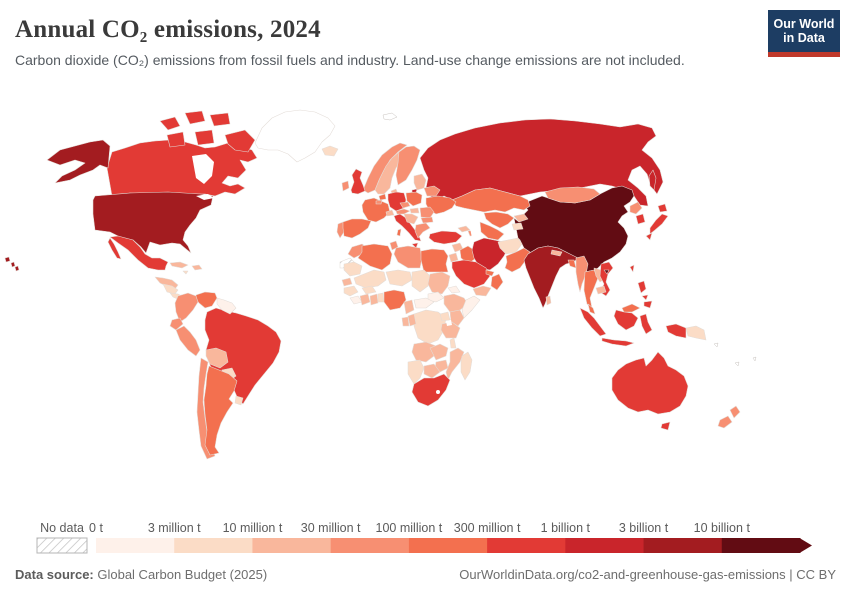  Describe the element at coordinates (649, 236) in the screenshot. I see `country-japan-kyushu` at that location.